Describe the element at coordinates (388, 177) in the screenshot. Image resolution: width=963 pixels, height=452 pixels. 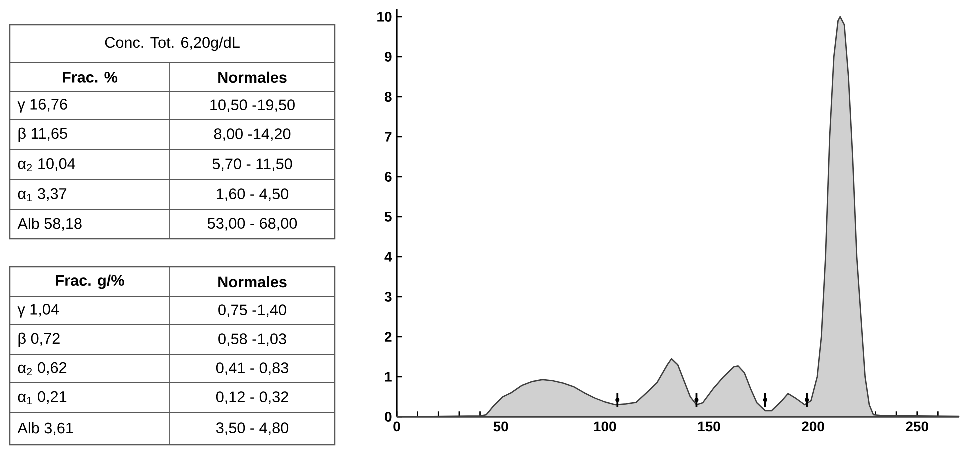
I see `y-tick-label: 6` at that location.